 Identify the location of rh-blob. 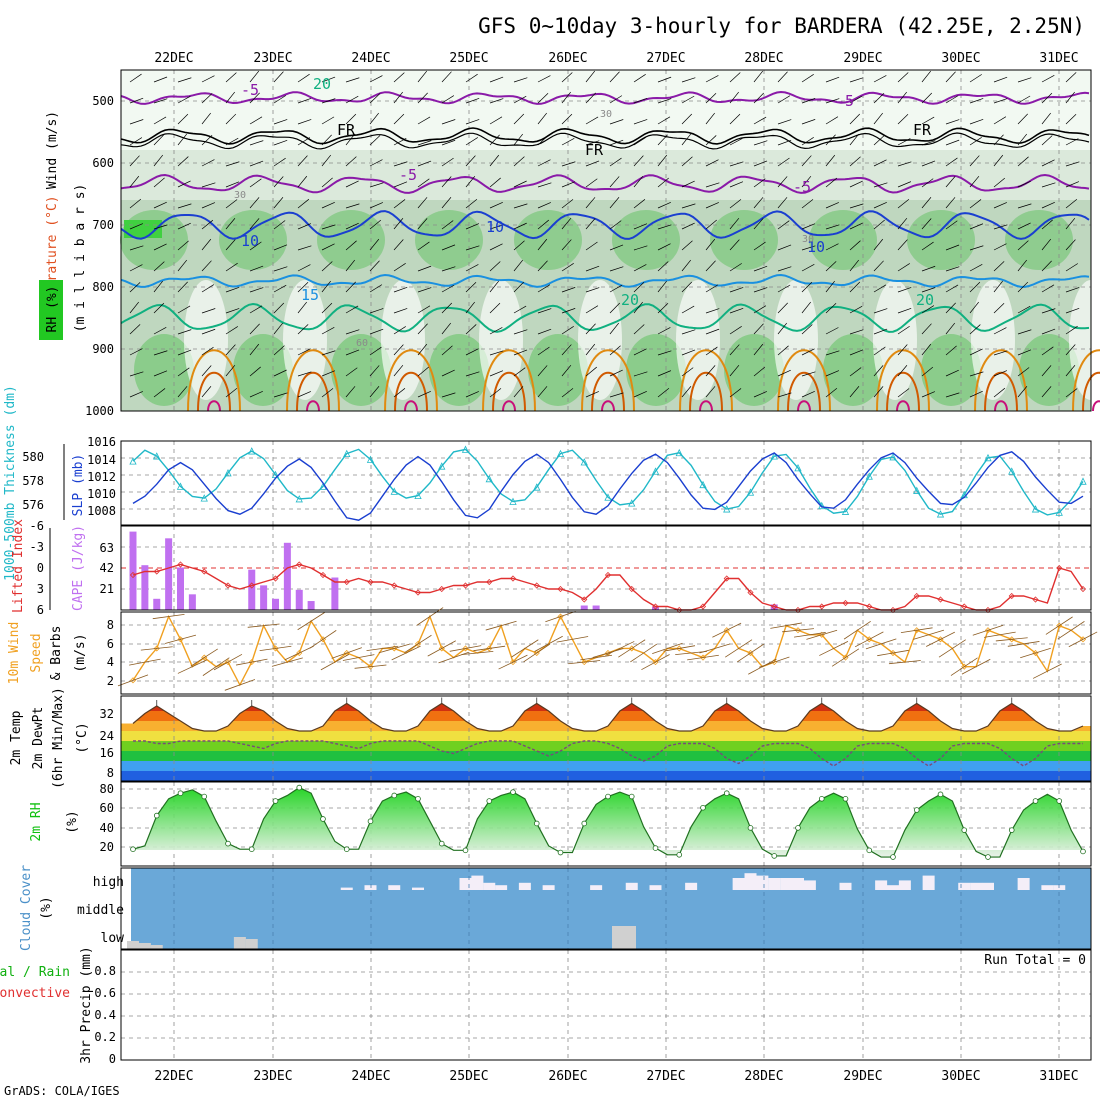
(744, 240).